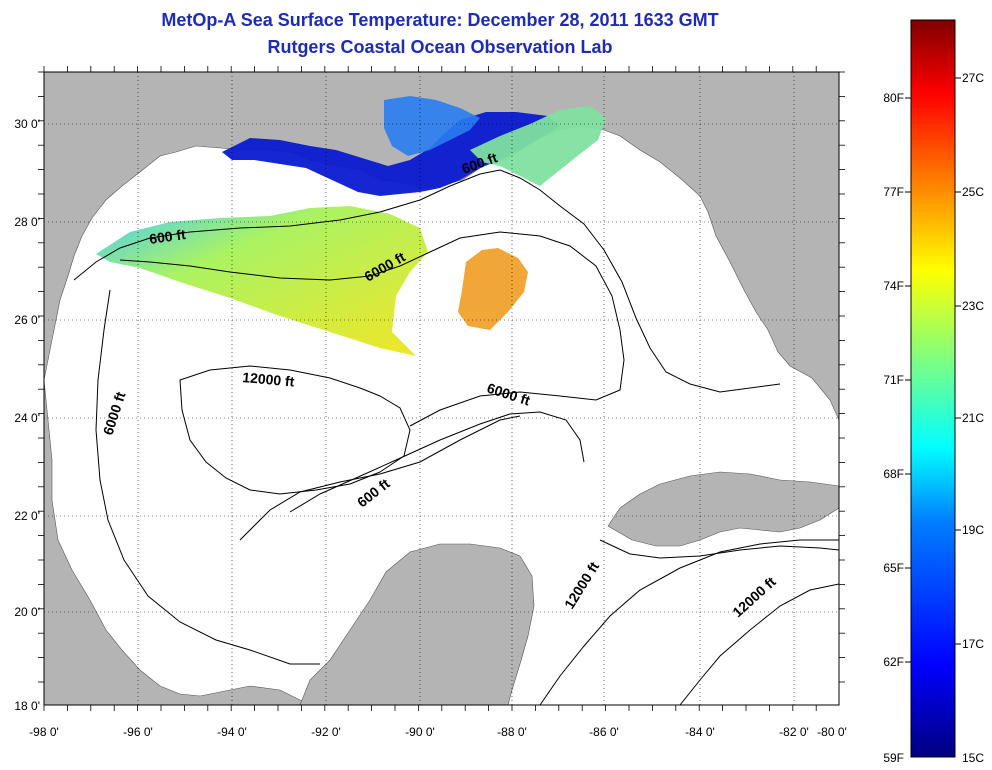  Describe the element at coordinates (973, 78) in the screenshot. I see `colorbar-c-label: 27C` at that location.